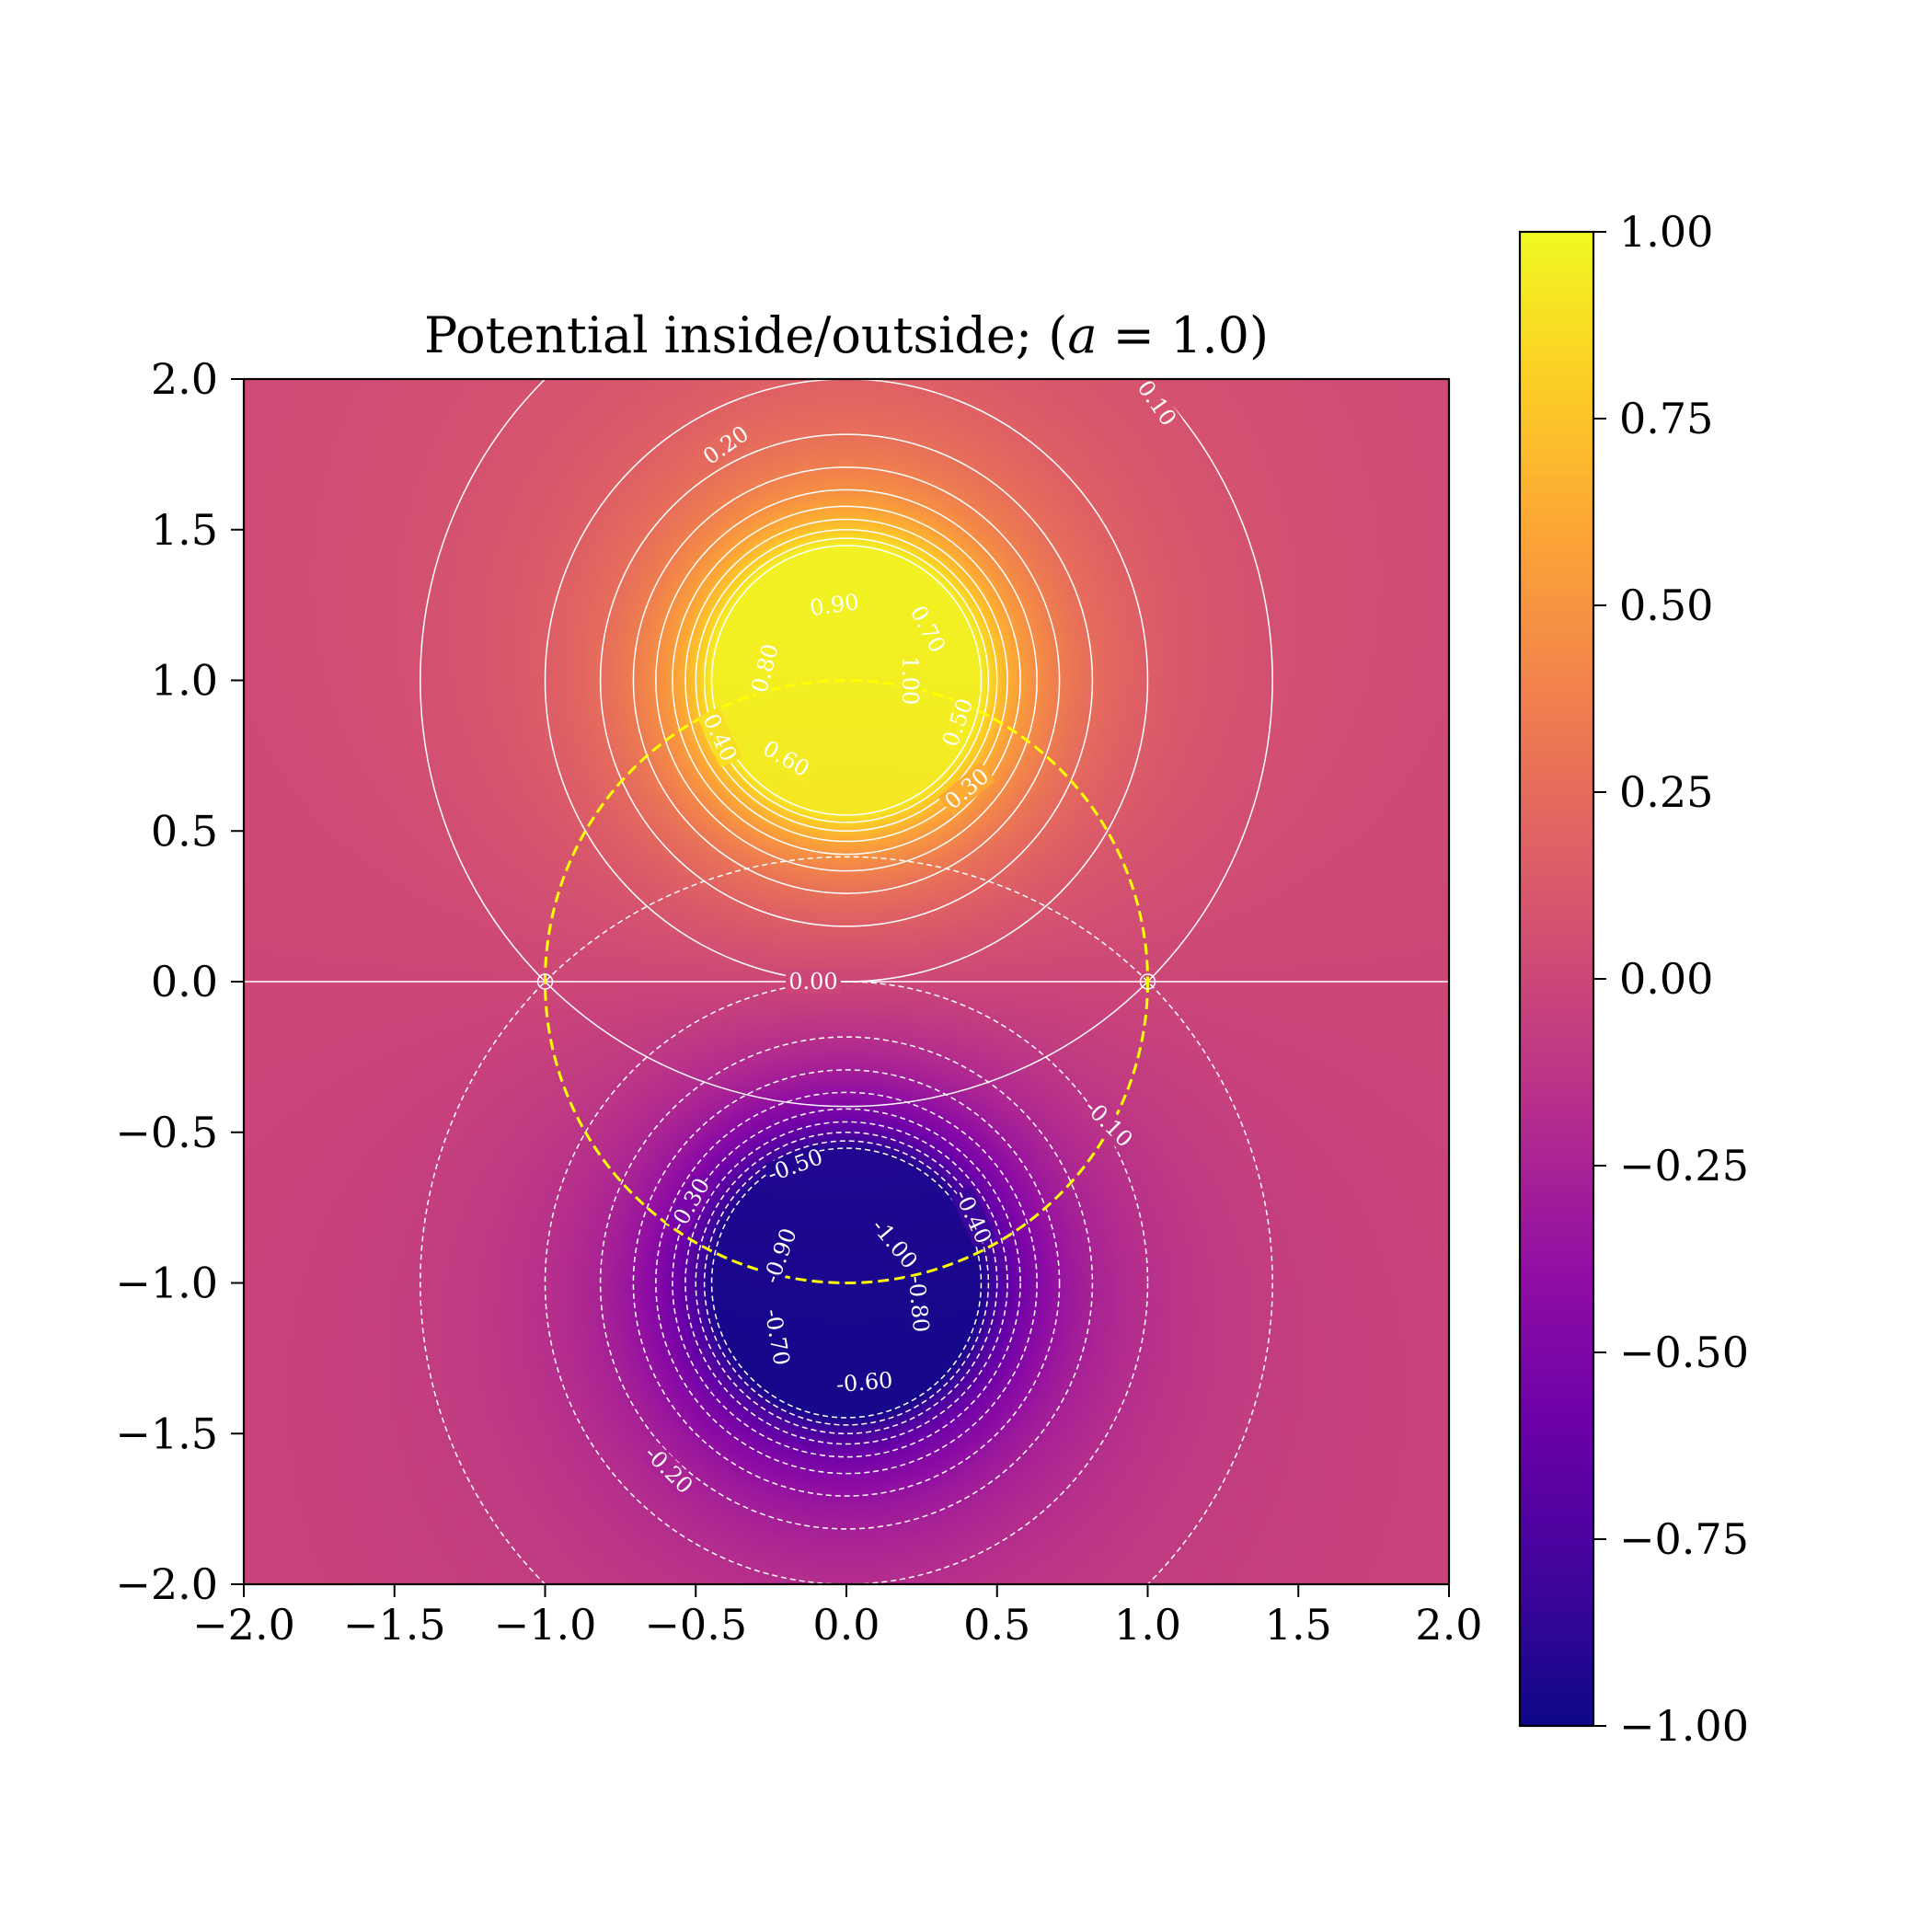 This screenshot has height=1932, width=1932. I want to click on colorbar-tick-label: 0.00, so click(1666, 979).